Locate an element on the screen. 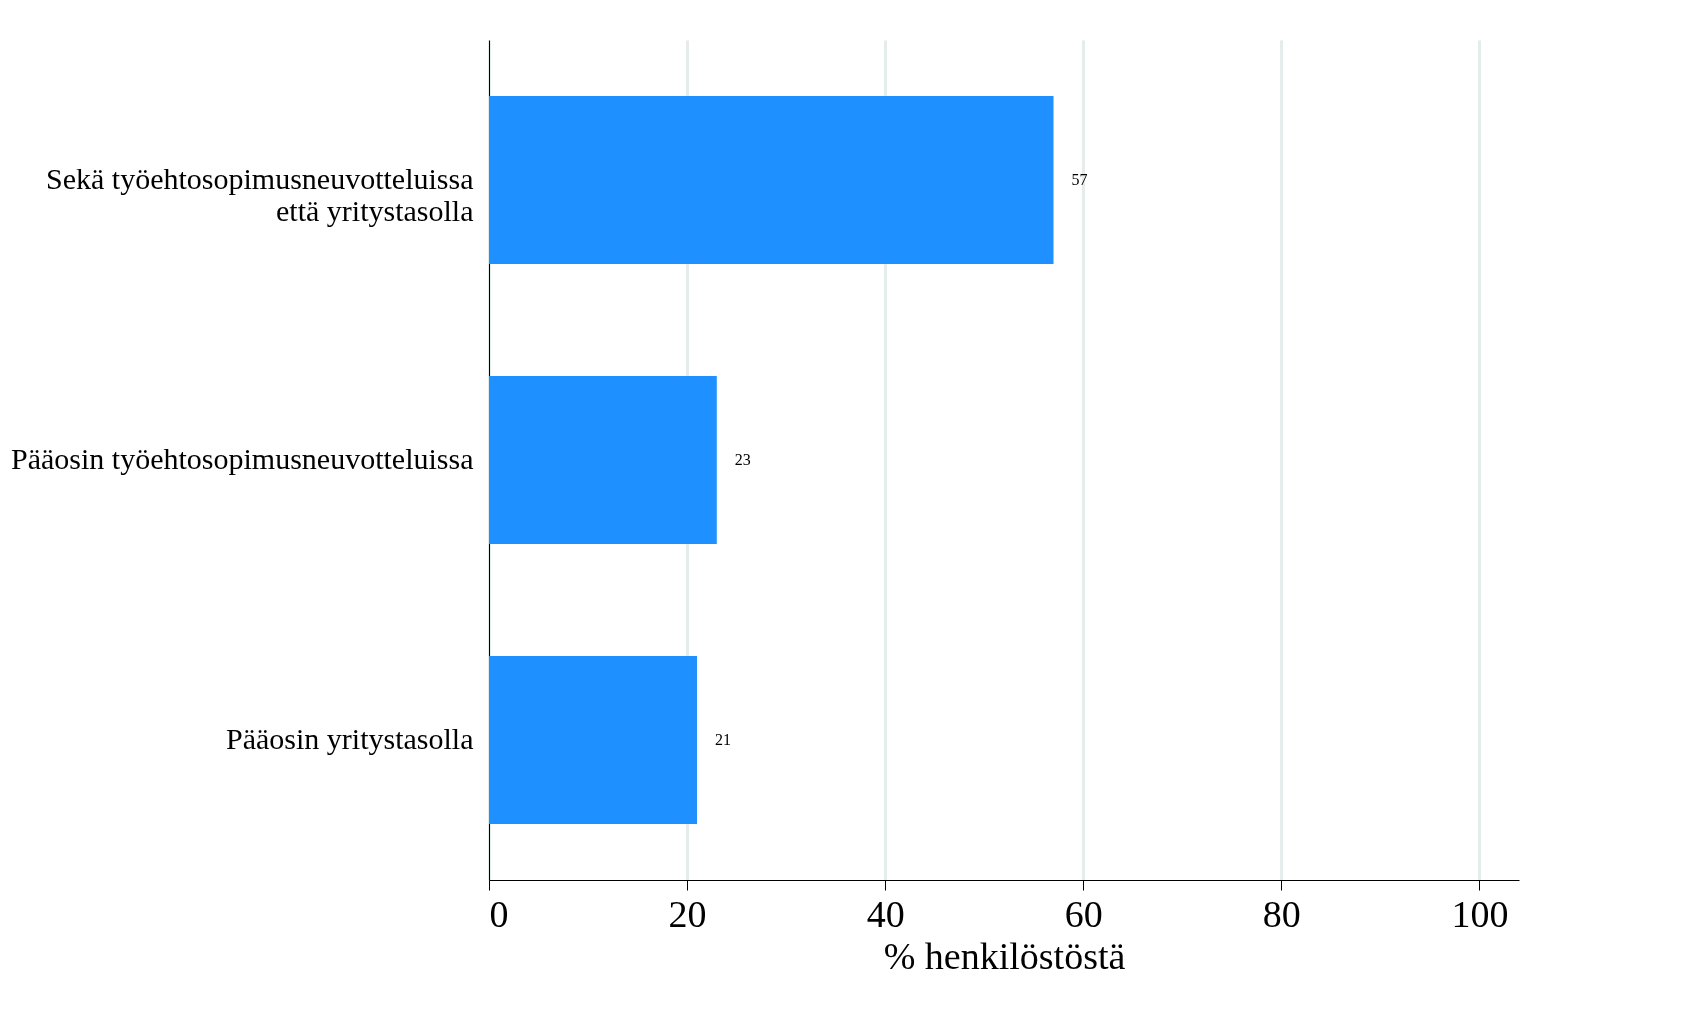  x-tick-label: 80 is located at coordinates (1281, 913).